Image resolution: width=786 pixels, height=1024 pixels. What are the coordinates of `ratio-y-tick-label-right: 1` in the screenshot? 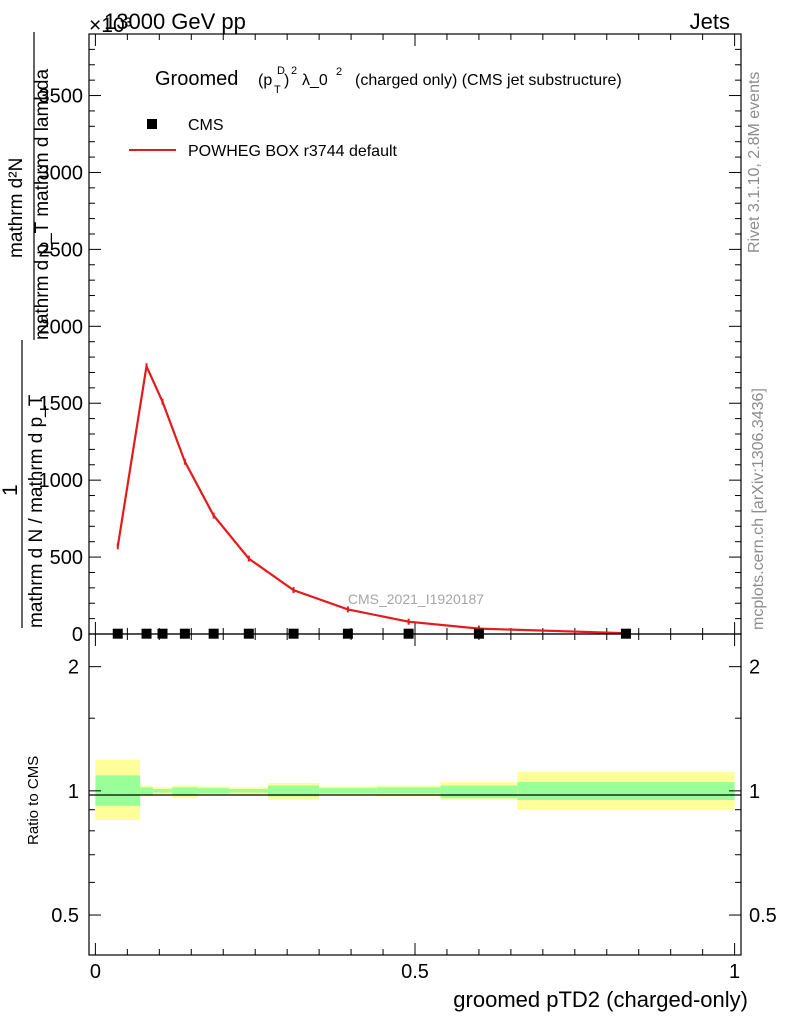 It's located at (754, 792).